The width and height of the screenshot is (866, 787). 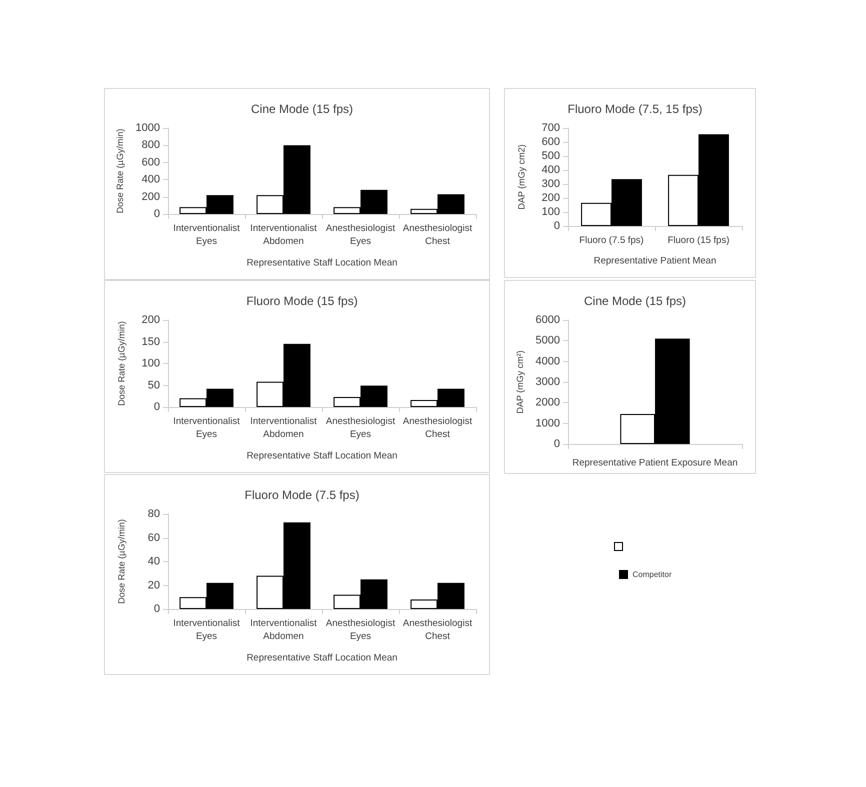 What do you see at coordinates (521, 177) in the screenshot?
I see `y-axis-title: DAP (mGy cm2)` at bounding box center [521, 177].